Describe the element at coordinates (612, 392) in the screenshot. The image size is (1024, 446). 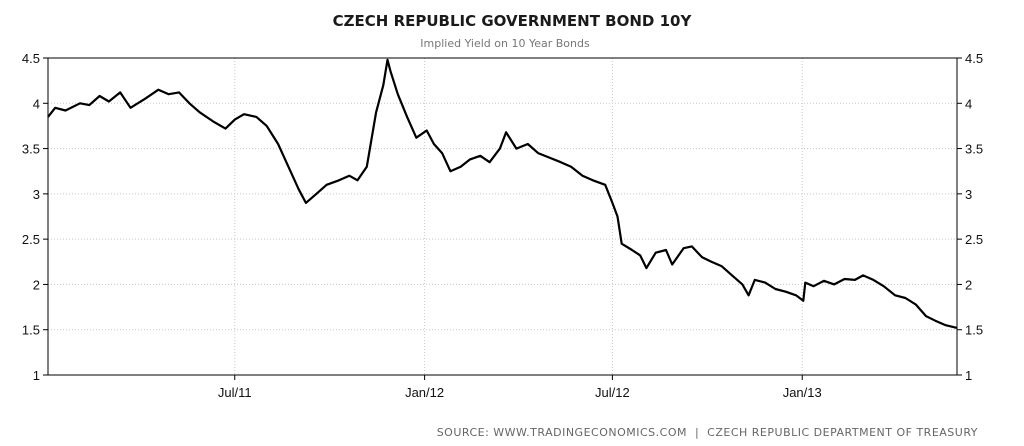
I see `x-tick-label: Jul/12` at that location.